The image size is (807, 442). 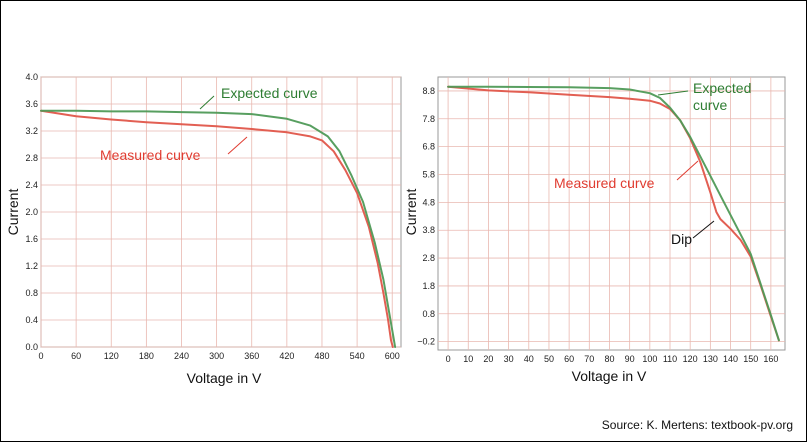 What do you see at coordinates (428, 175) in the screenshot?
I see `y-tick-label: 5.8` at bounding box center [428, 175].